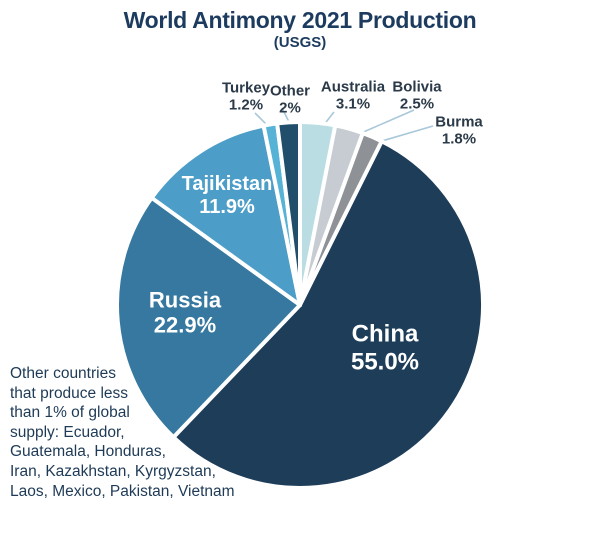 The width and height of the screenshot is (600, 541). I want to click on label-turkey: Turkey 1.2%, so click(246, 96).